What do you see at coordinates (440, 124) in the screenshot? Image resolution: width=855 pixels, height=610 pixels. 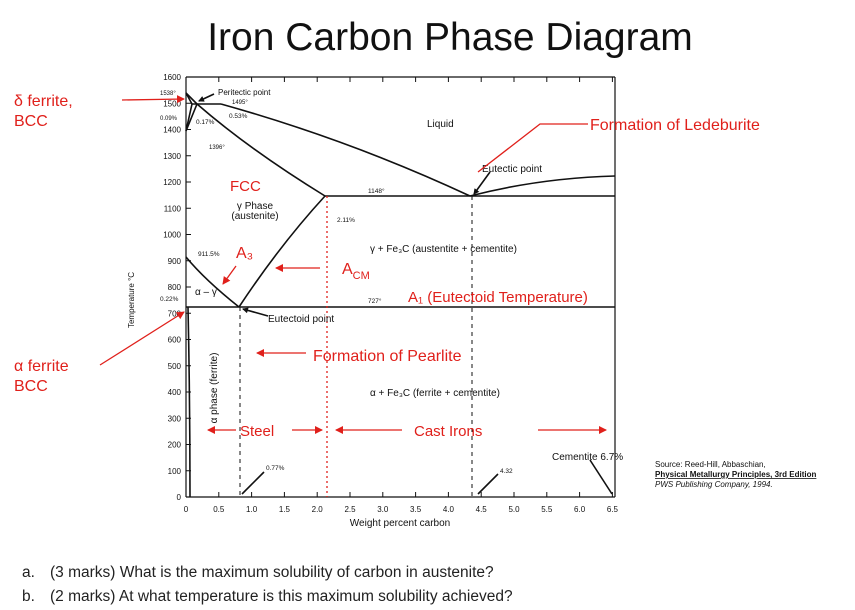 I see `label: Liquid` at bounding box center [440, 124].